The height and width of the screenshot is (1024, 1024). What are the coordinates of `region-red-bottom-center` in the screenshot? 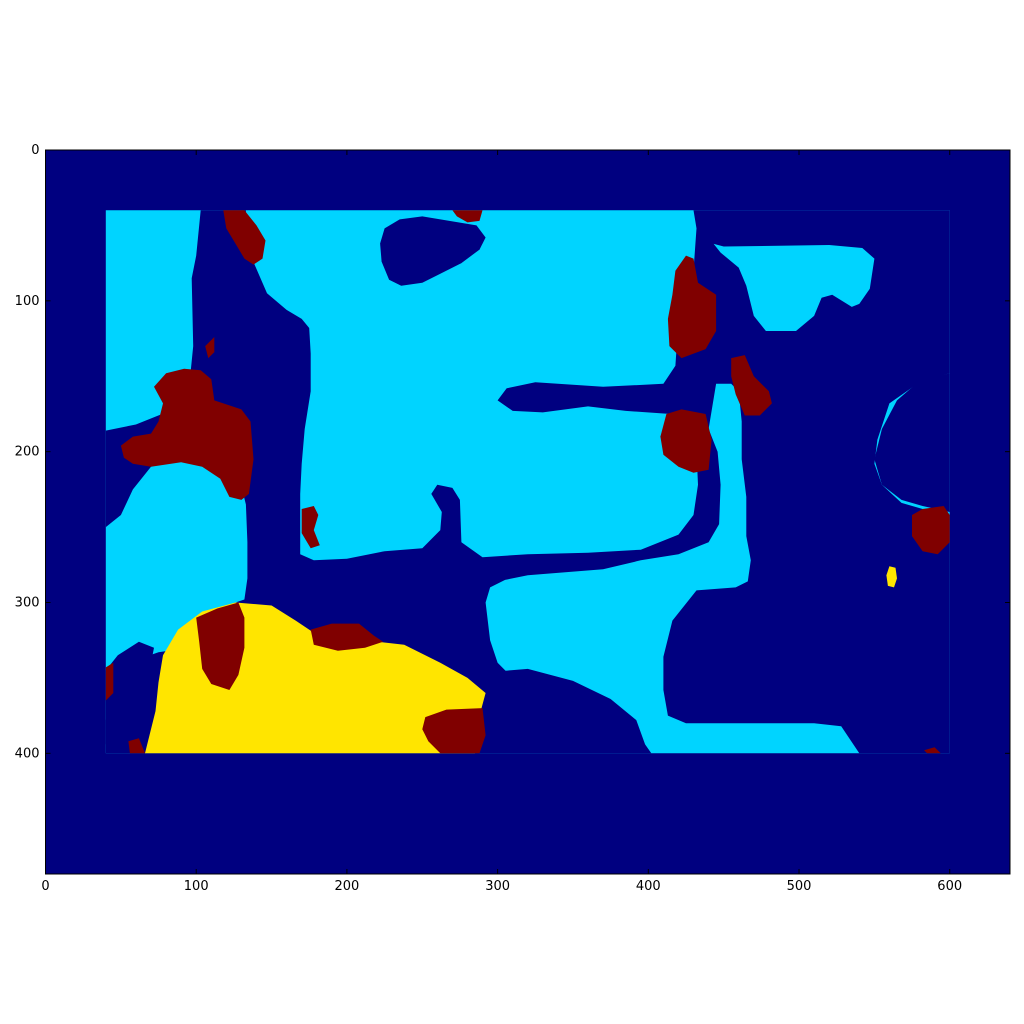 It's located at (347, 637).